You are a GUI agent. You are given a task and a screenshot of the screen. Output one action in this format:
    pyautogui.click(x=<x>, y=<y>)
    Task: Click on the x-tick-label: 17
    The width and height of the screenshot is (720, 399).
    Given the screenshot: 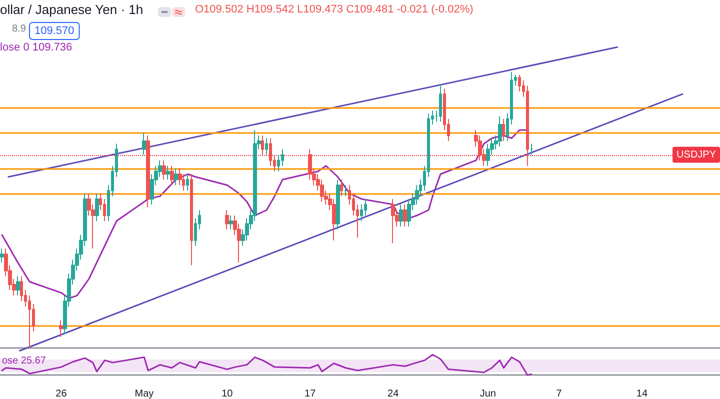 What is the action you would take?
    pyautogui.click(x=310, y=393)
    